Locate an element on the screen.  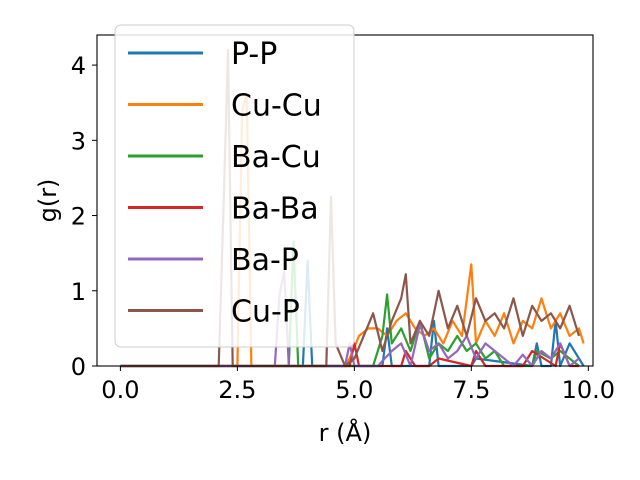
y-tick-label: 2 is located at coordinates (78, 217).